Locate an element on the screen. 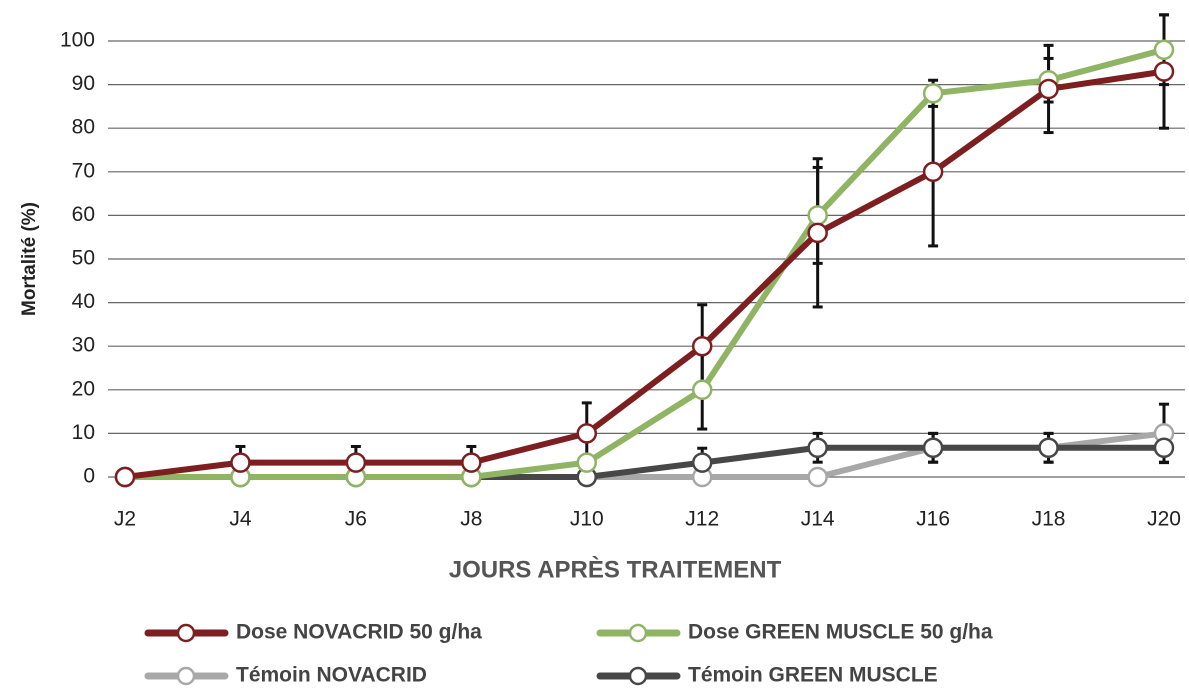 The width and height of the screenshot is (1189, 690). x-tick-label: J14 is located at coordinates (818, 519).